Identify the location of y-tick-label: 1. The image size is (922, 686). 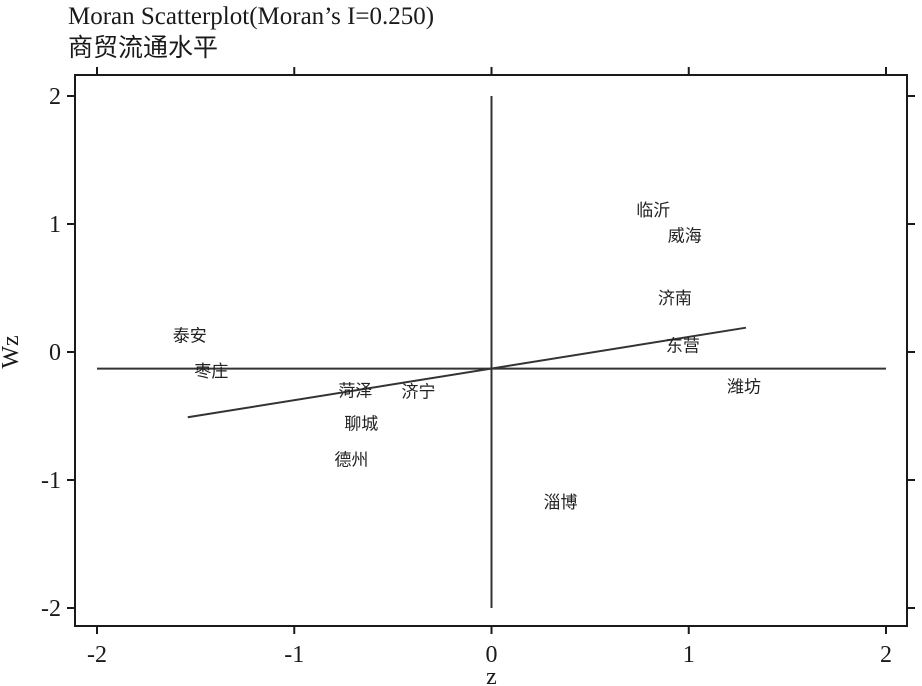
(55, 225).